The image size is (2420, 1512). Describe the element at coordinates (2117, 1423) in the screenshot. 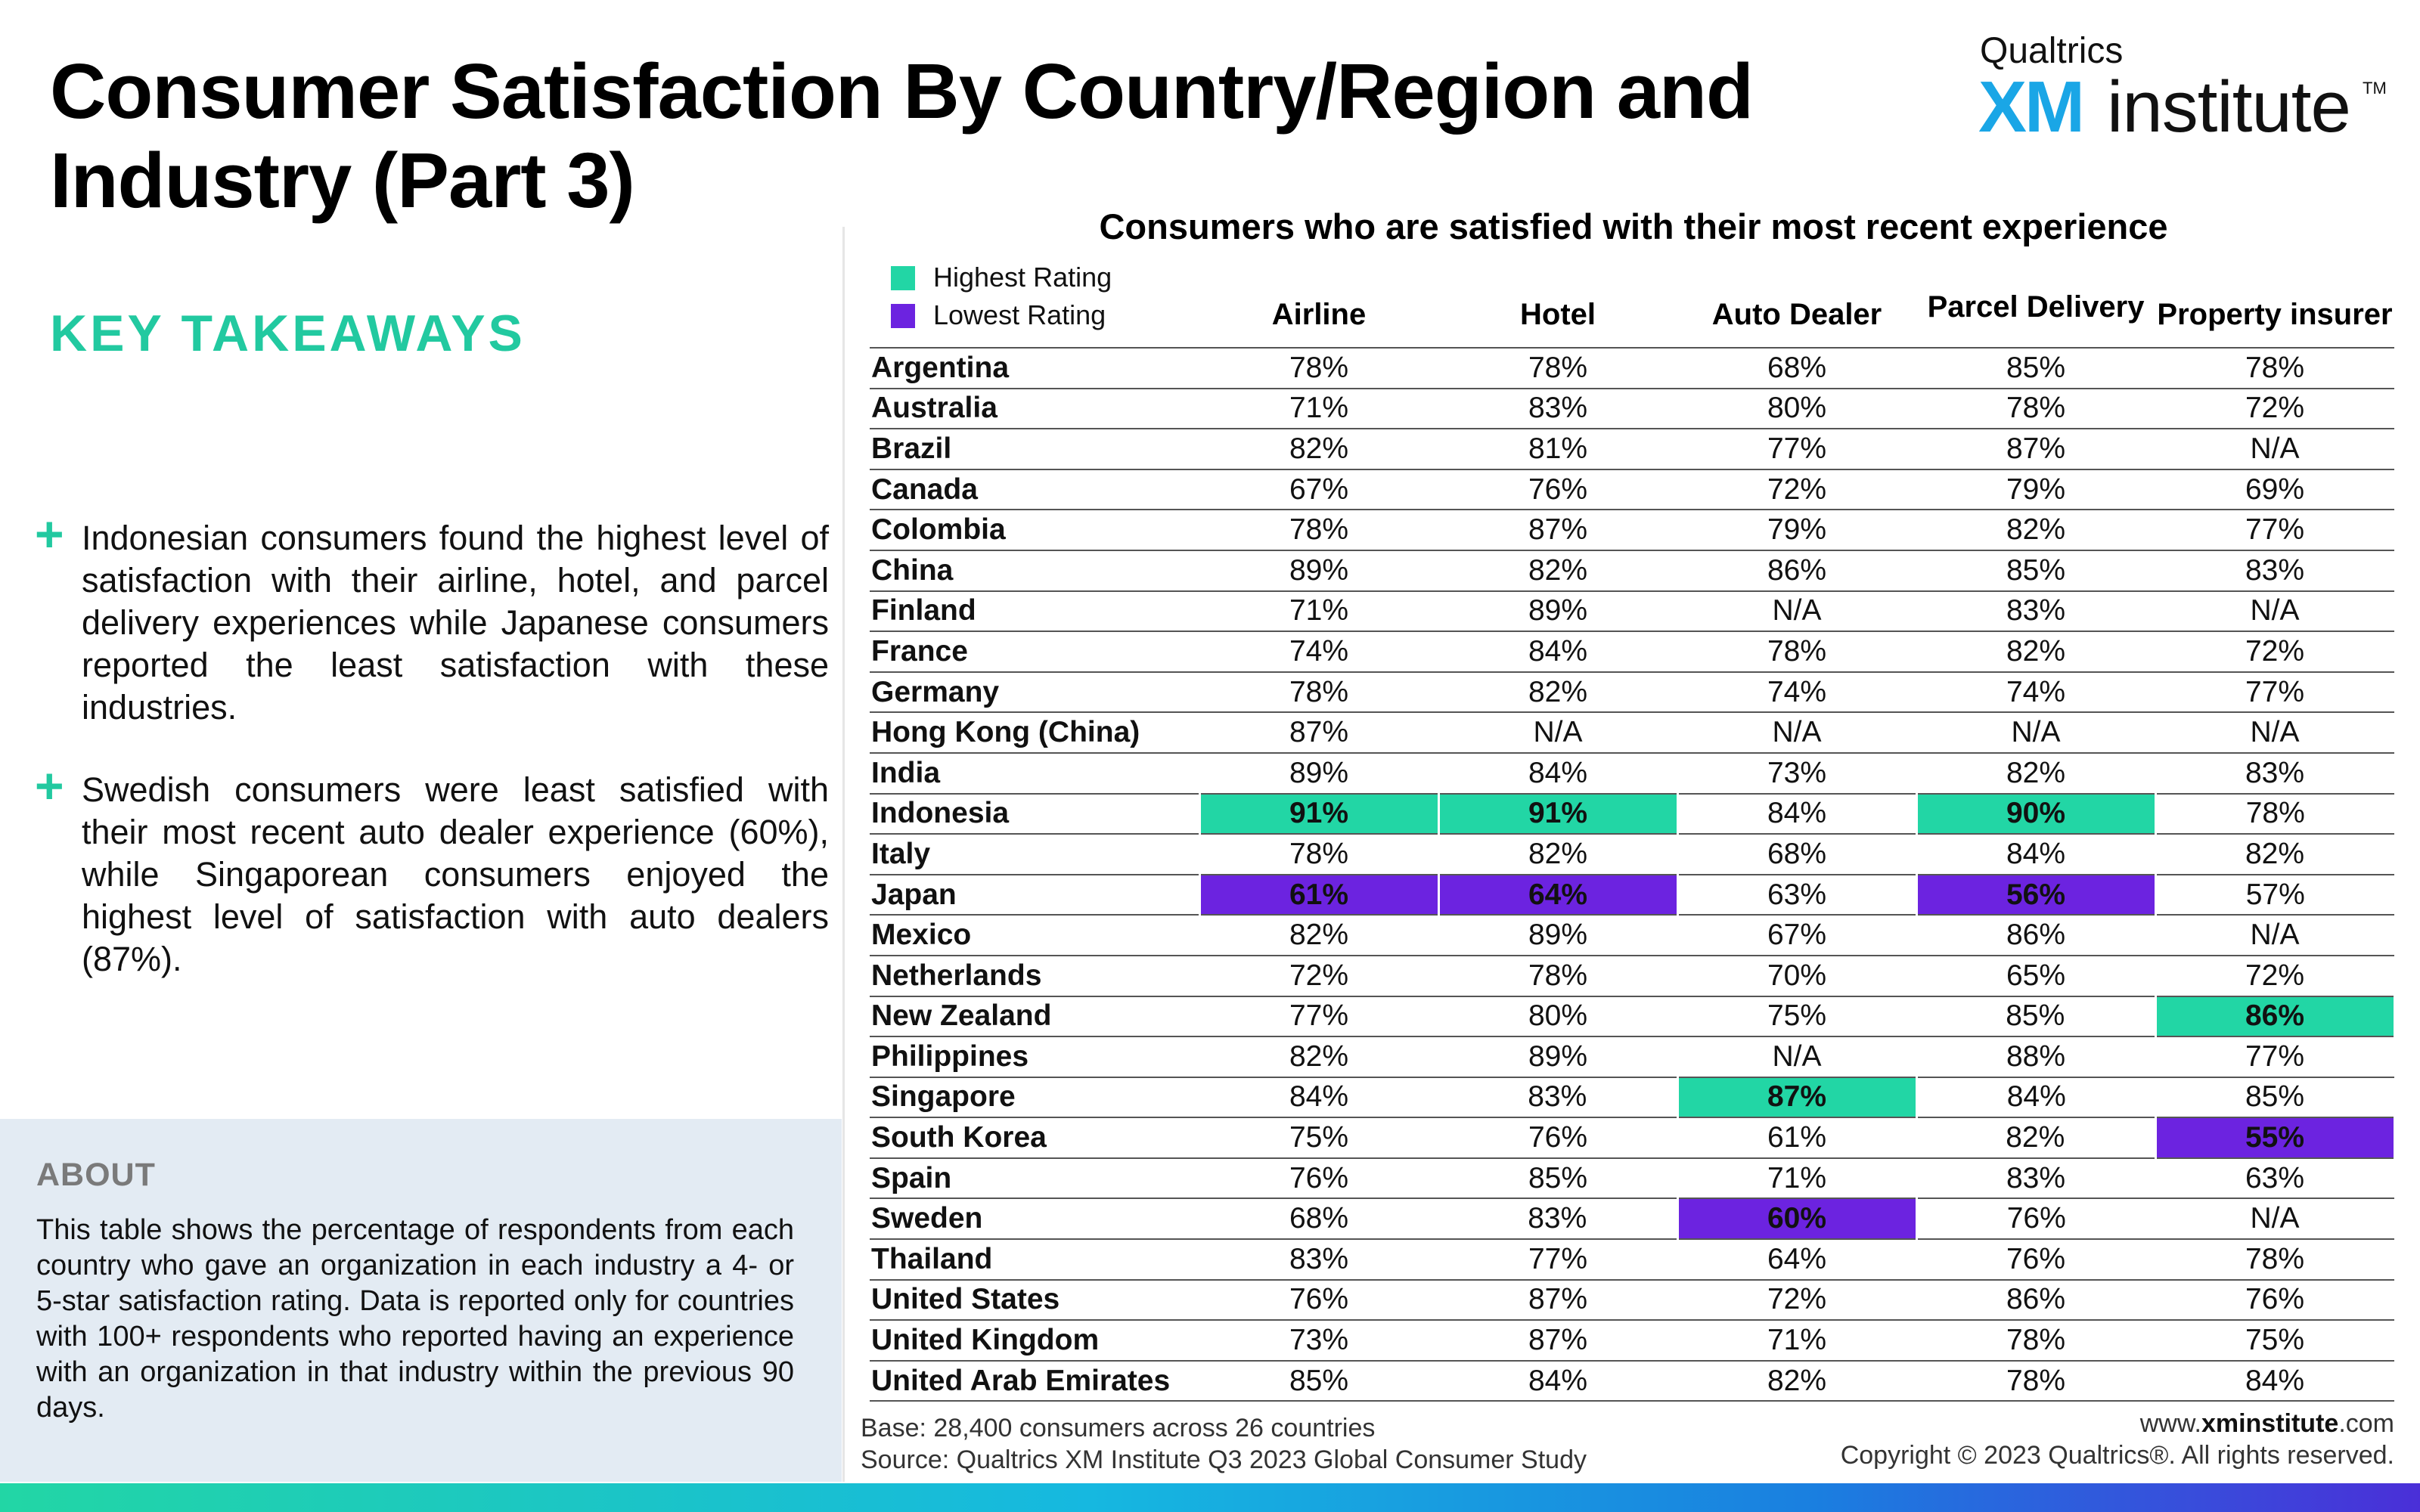

I see `website-link: www.xminstitute.com` at that location.